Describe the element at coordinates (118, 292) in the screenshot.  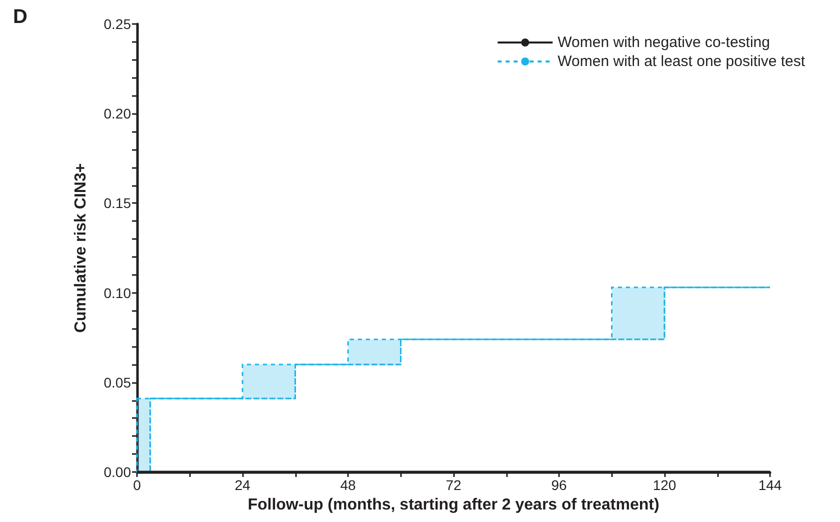
I see `y-tick-label: 0.10` at that location.